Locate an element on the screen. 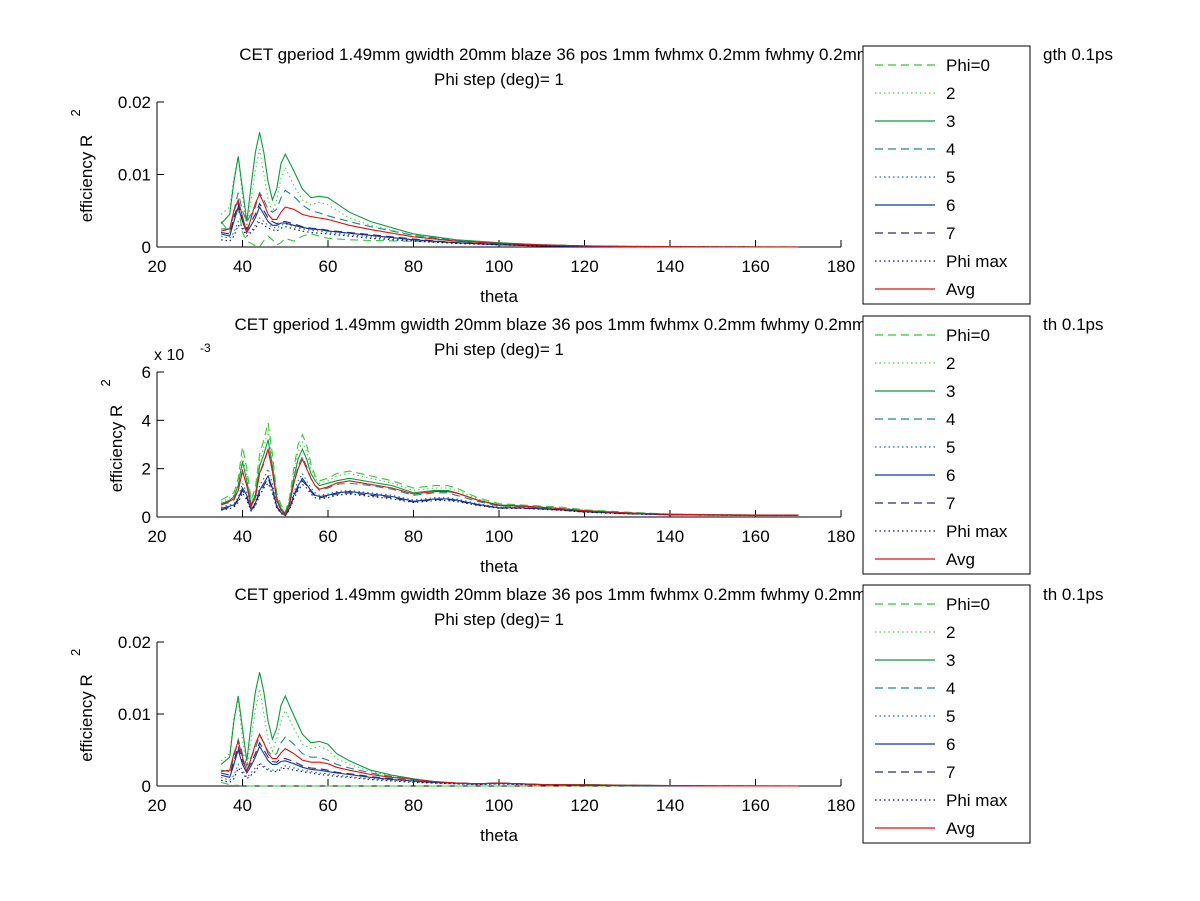 This screenshot has width=1200, height=901. legend-2: Phi=0 2 3 4 5 6 7 Phi max Avg is located at coordinates (946, 445).